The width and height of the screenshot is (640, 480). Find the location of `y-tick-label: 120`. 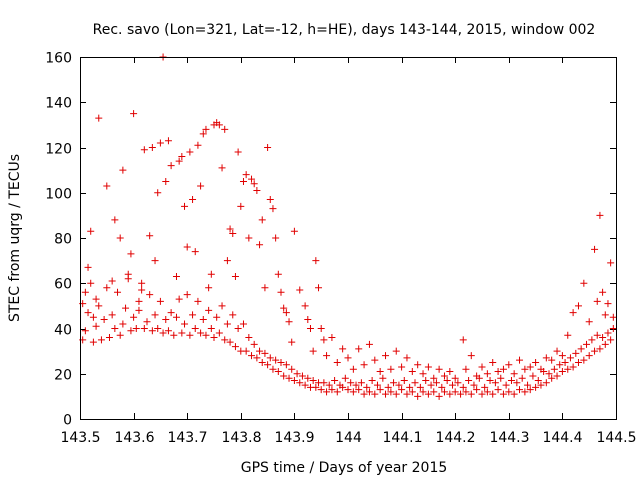

y-tick-label: 120 is located at coordinates (58, 150).